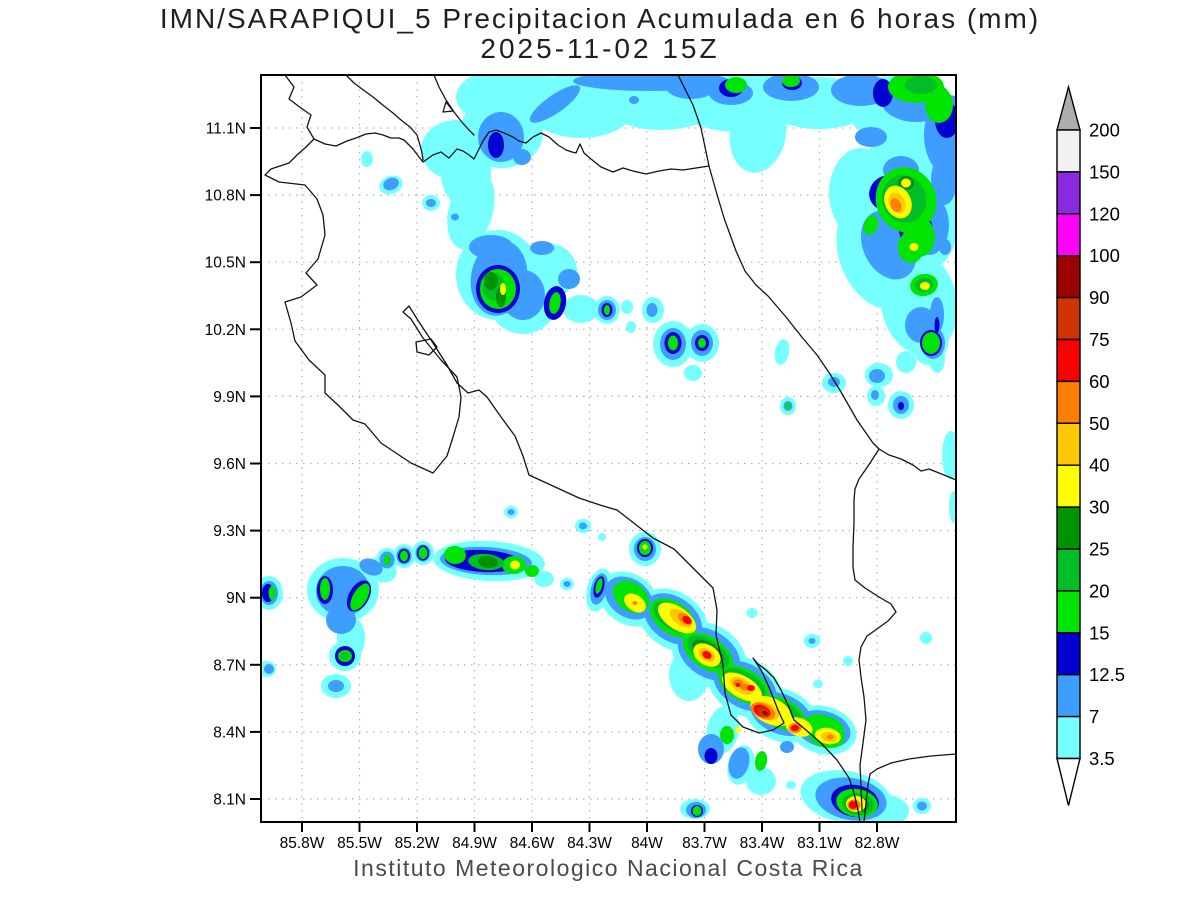 The height and width of the screenshot is (900, 1200). Describe the element at coordinates (1099, 632) in the screenshot. I see `colorbar-label: 15` at that location.